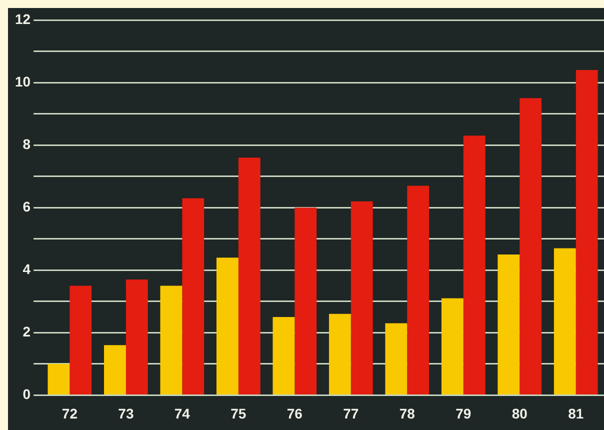 The image size is (604, 430). I want to click on x-tick-label: 81, so click(576, 413).